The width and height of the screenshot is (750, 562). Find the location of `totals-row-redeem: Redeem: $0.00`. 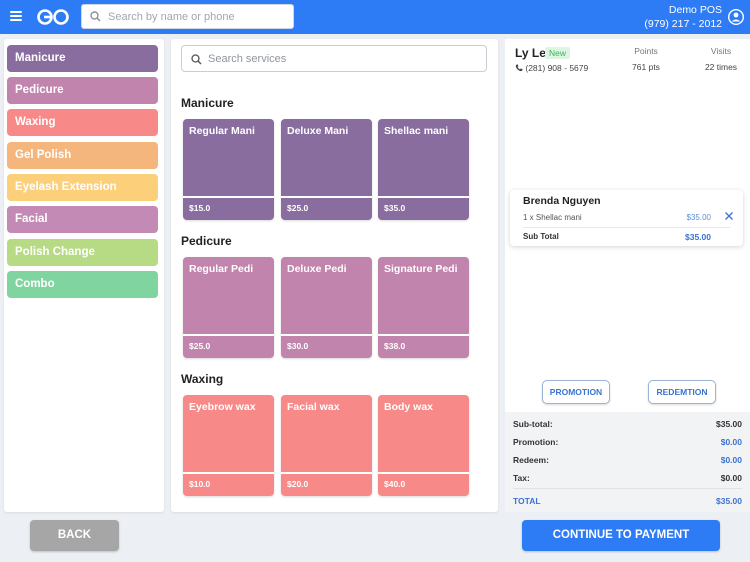

totals-row-redeem: Redeem: $0.00 is located at coordinates (627, 460).